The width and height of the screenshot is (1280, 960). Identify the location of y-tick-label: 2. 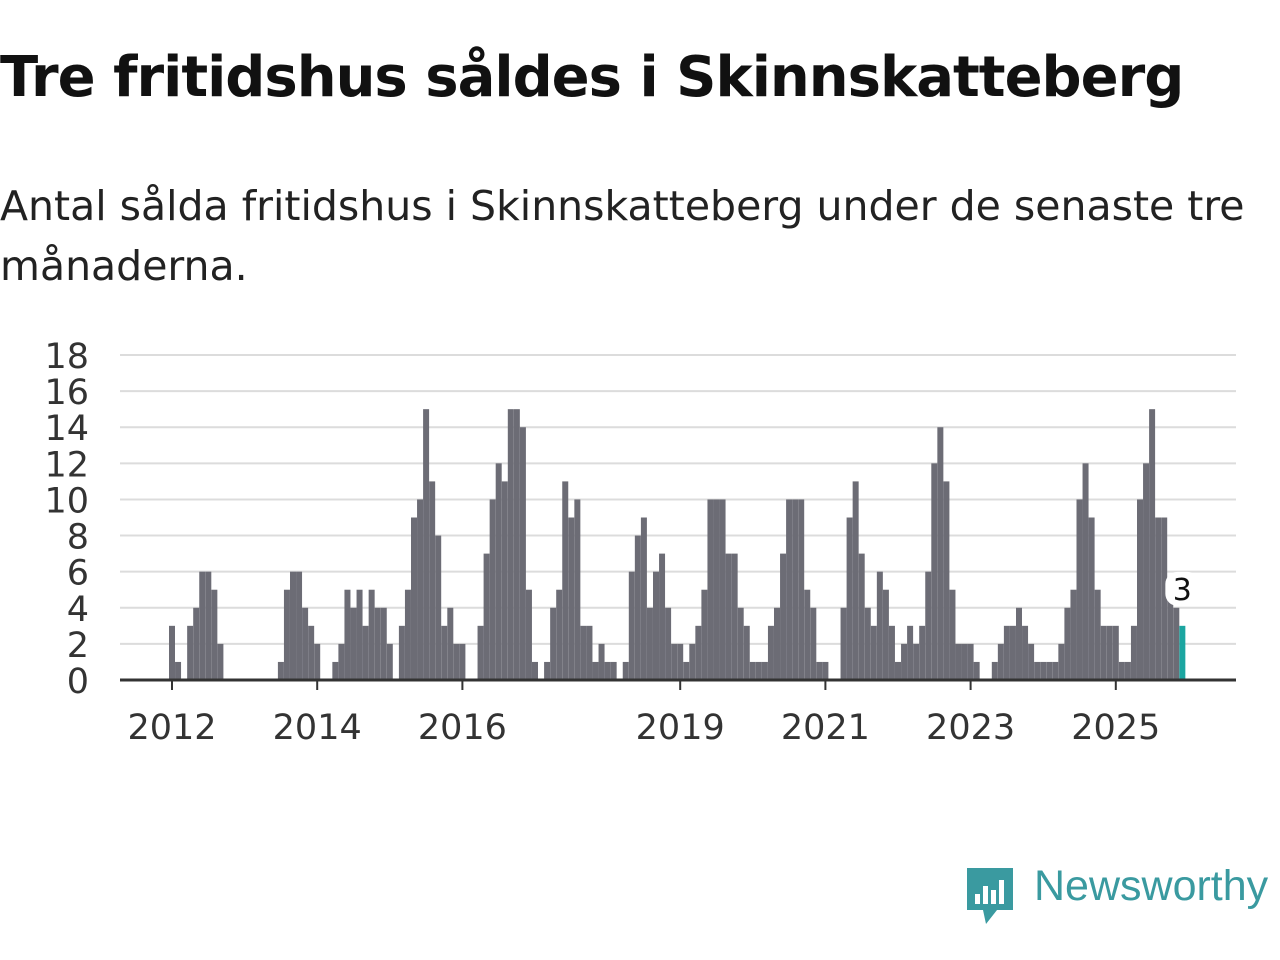
(78, 646).